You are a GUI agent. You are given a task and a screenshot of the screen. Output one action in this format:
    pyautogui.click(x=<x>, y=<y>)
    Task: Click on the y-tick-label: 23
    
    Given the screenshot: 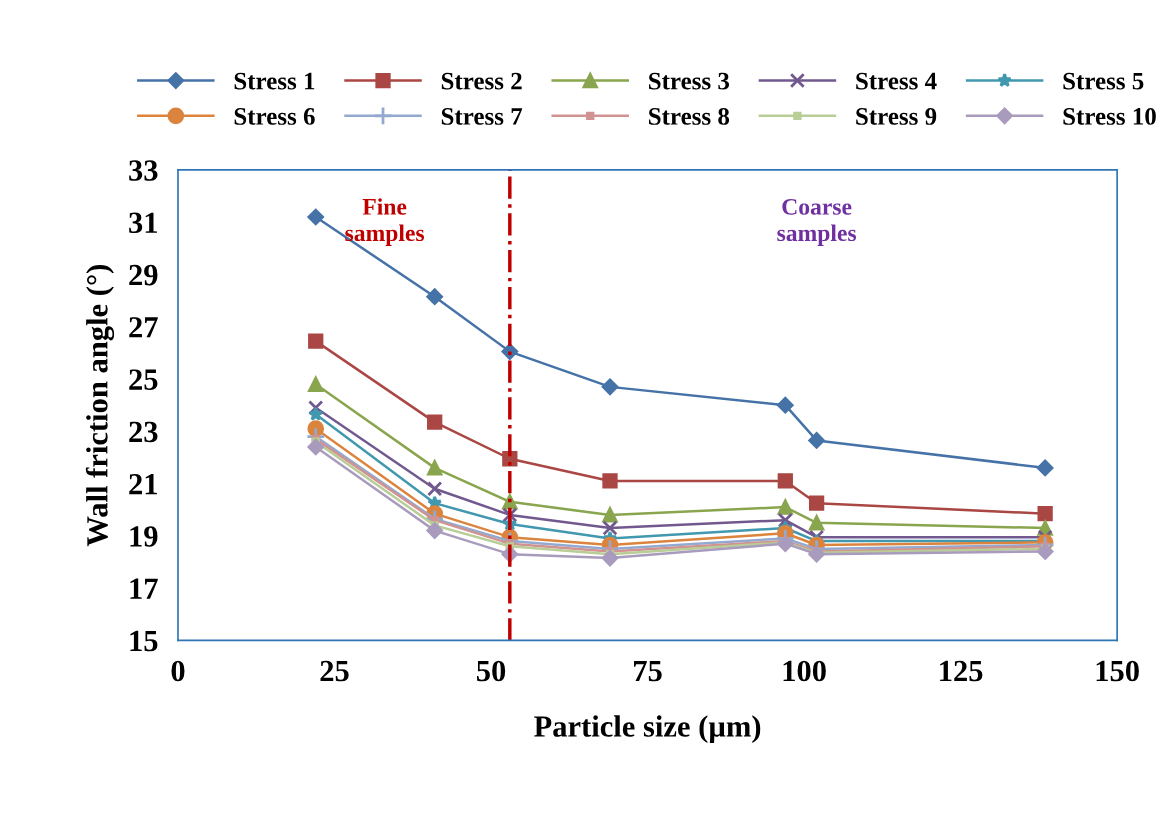 What is the action you would take?
    pyautogui.click(x=143, y=432)
    